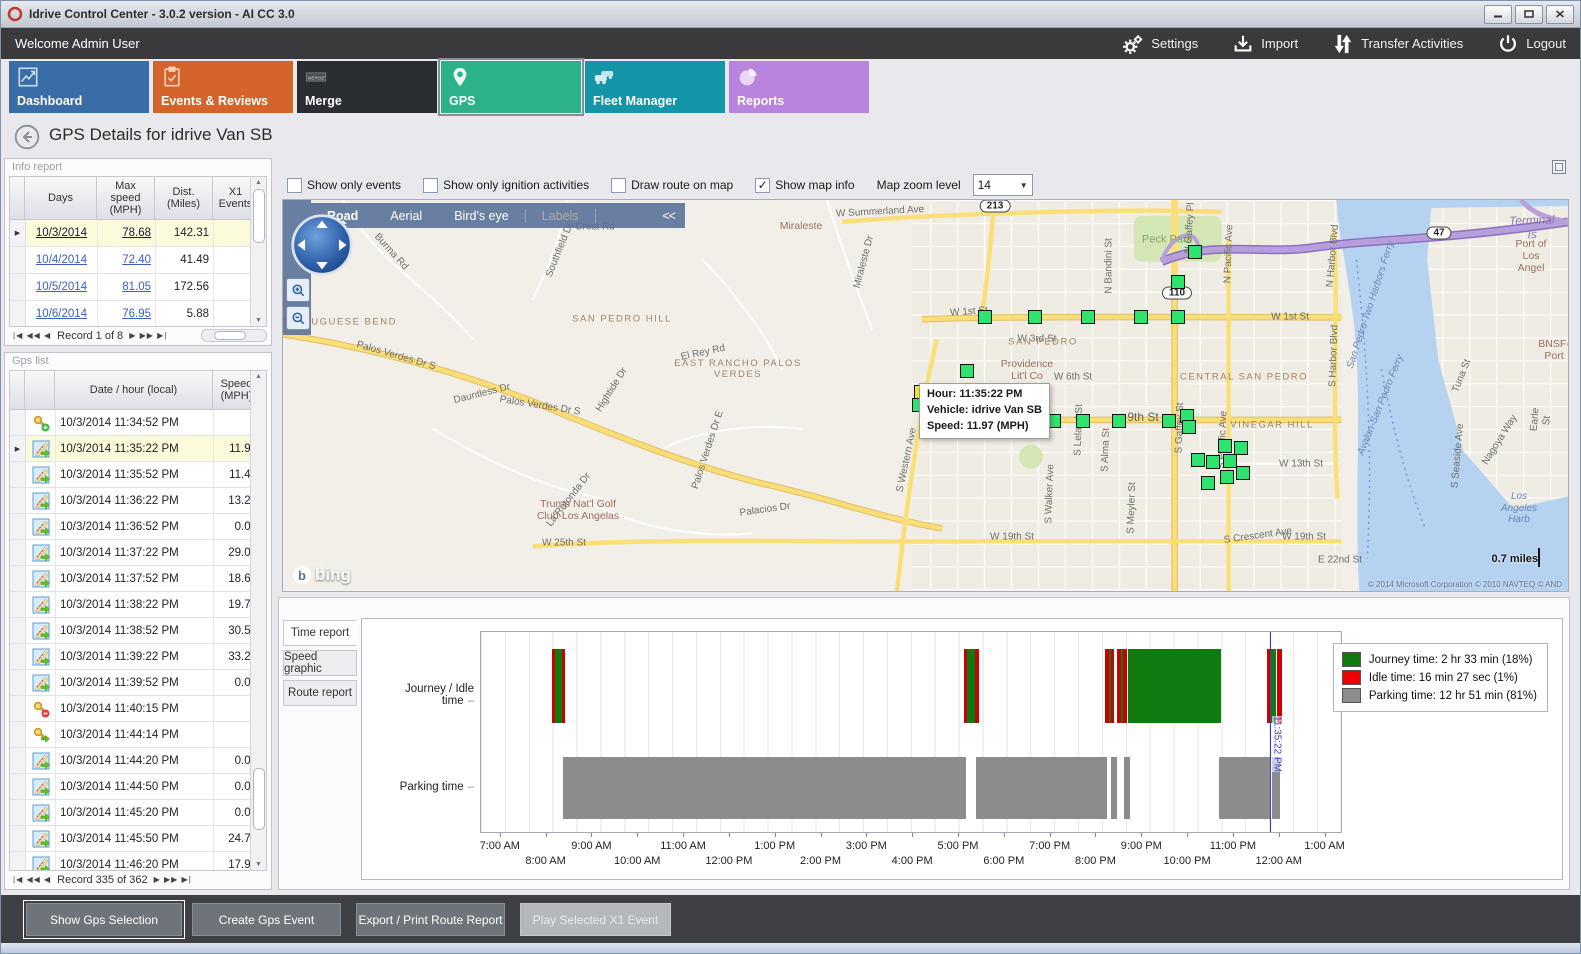 This screenshot has height=954, width=1581. What do you see at coordinates (138, 527) in the screenshot?
I see `gps-row: 10/3/2014 11:36:52 PM 0.00` at bounding box center [138, 527].